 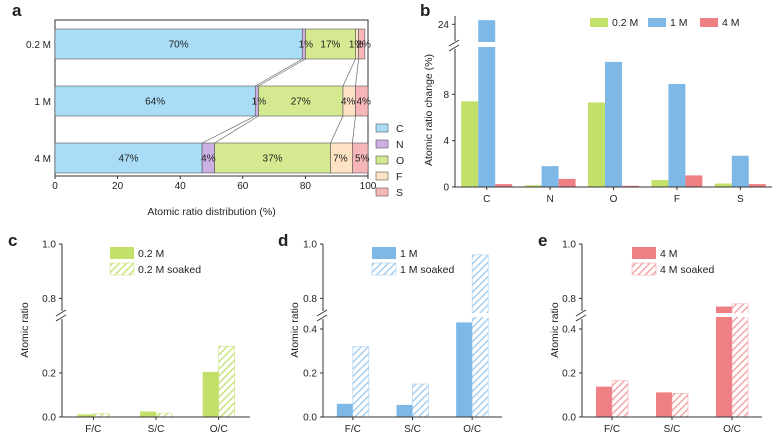 I want to click on y-tick-label-e-1: 0.2, so click(x=569, y=374).